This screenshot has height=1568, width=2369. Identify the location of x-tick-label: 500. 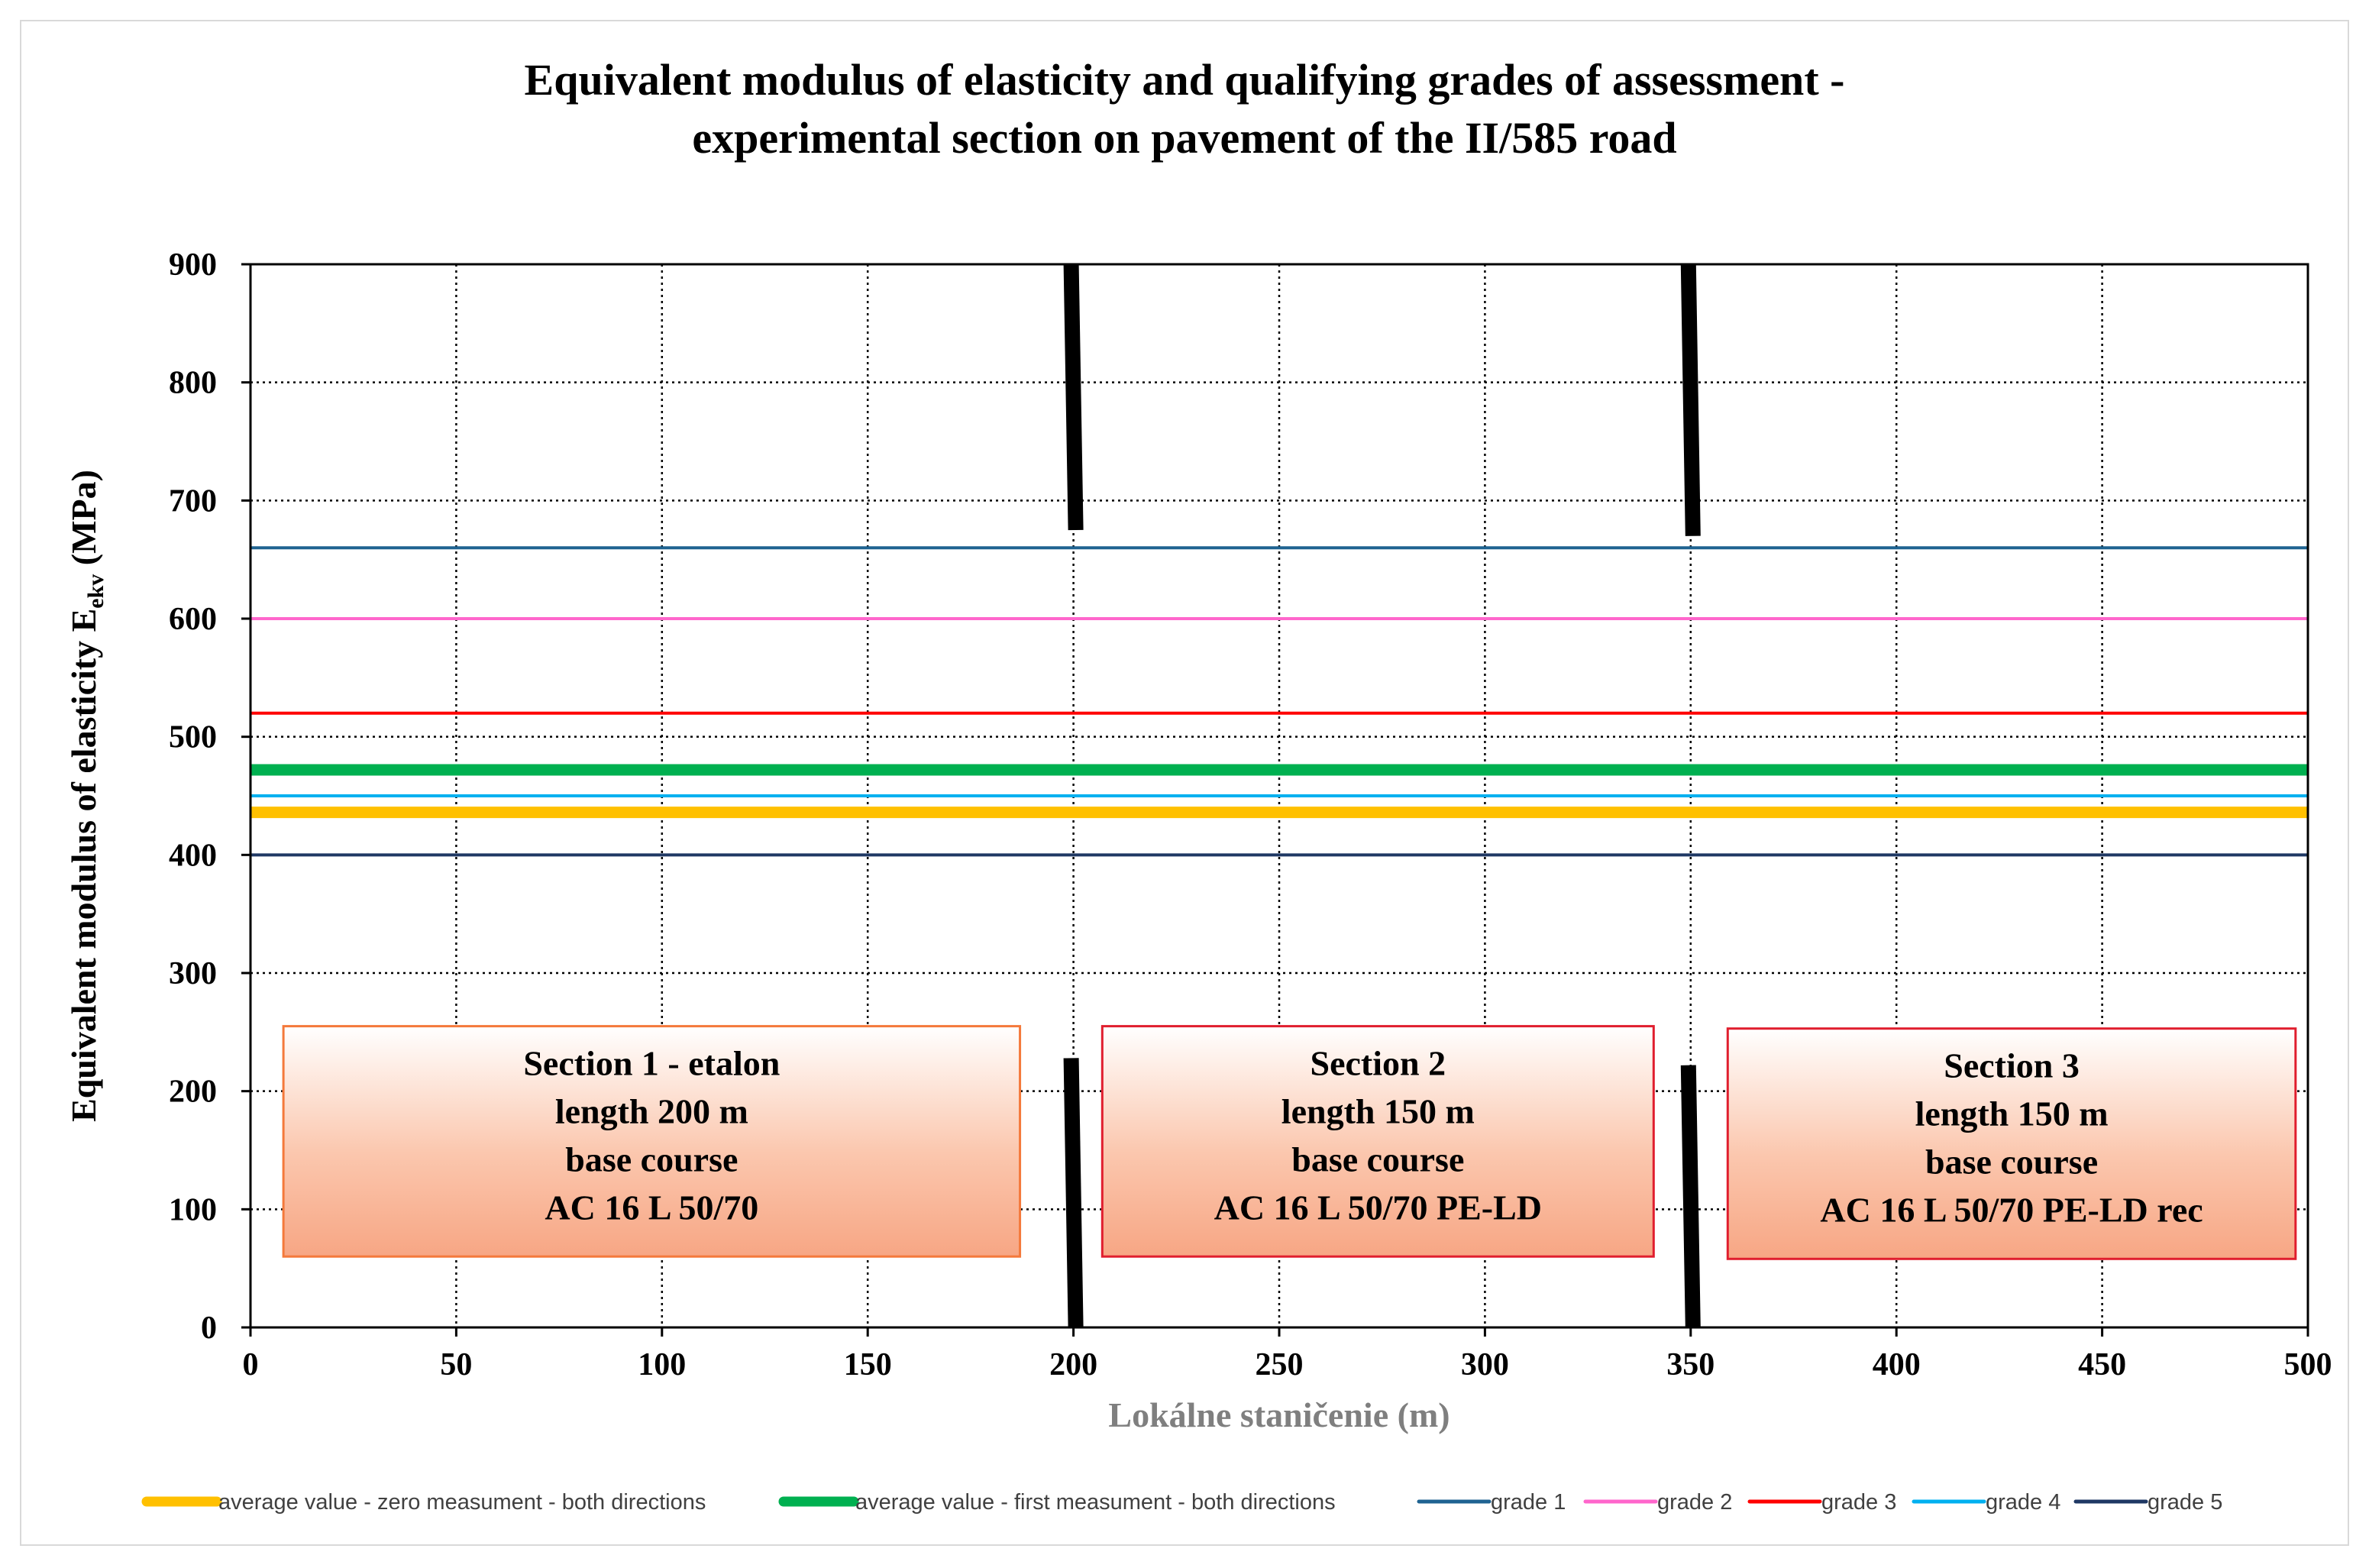
(2308, 1364).